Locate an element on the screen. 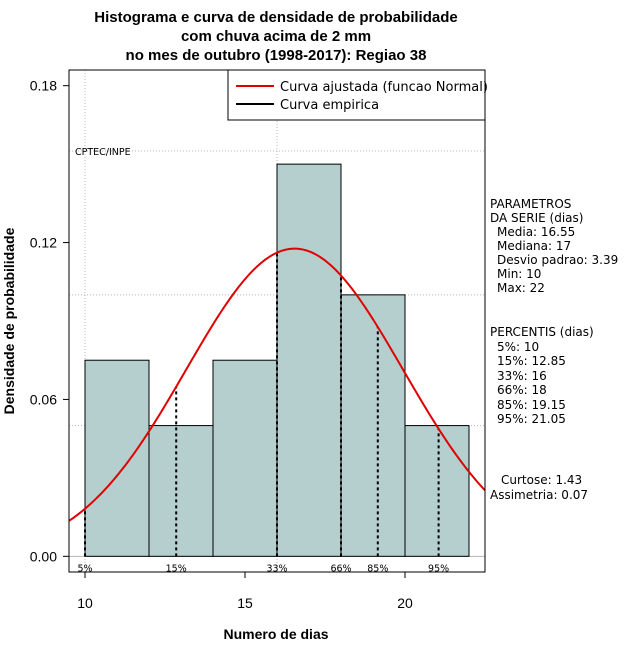 Image resolution: width=640 pixels, height=660 pixels. x-axis-label: Numero de dias is located at coordinates (275, 634).